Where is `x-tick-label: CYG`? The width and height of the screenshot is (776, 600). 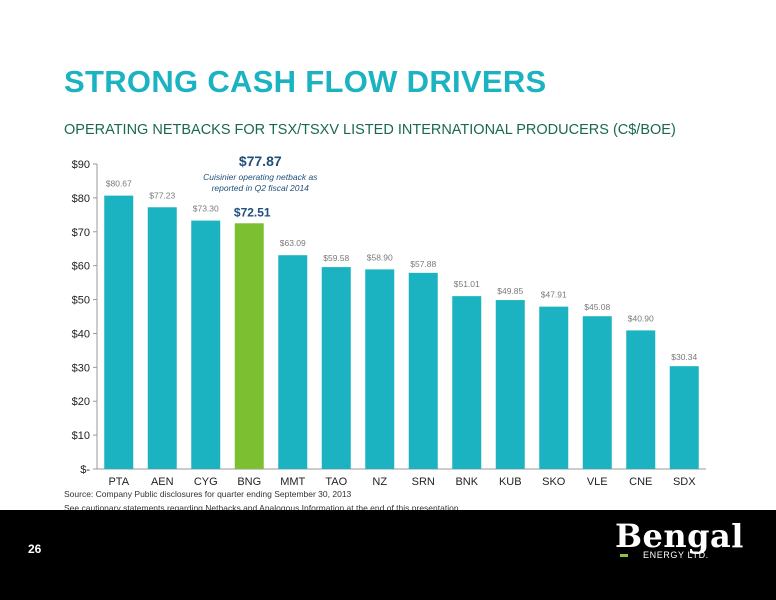 x-tick-label: CYG is located at coordinates (206, 482).